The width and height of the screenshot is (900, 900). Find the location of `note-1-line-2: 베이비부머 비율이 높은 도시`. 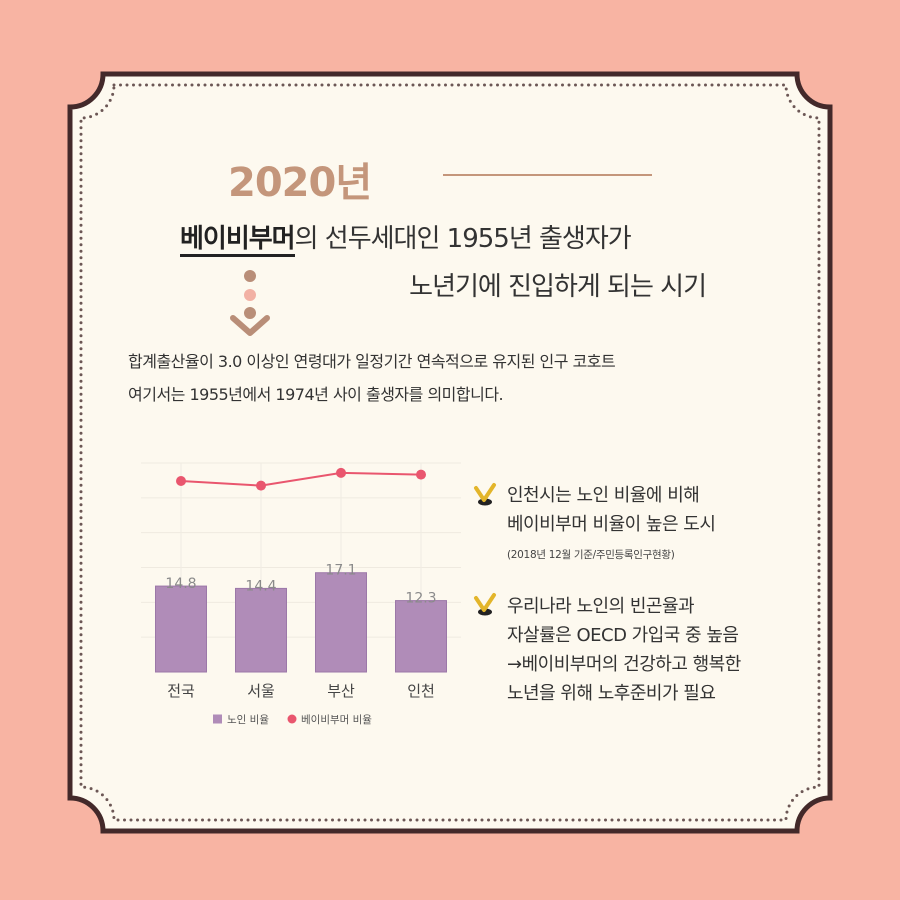

note-1-line-2: 베이비부머 비율이 높은 도시 is located at coordinates (611, 524).